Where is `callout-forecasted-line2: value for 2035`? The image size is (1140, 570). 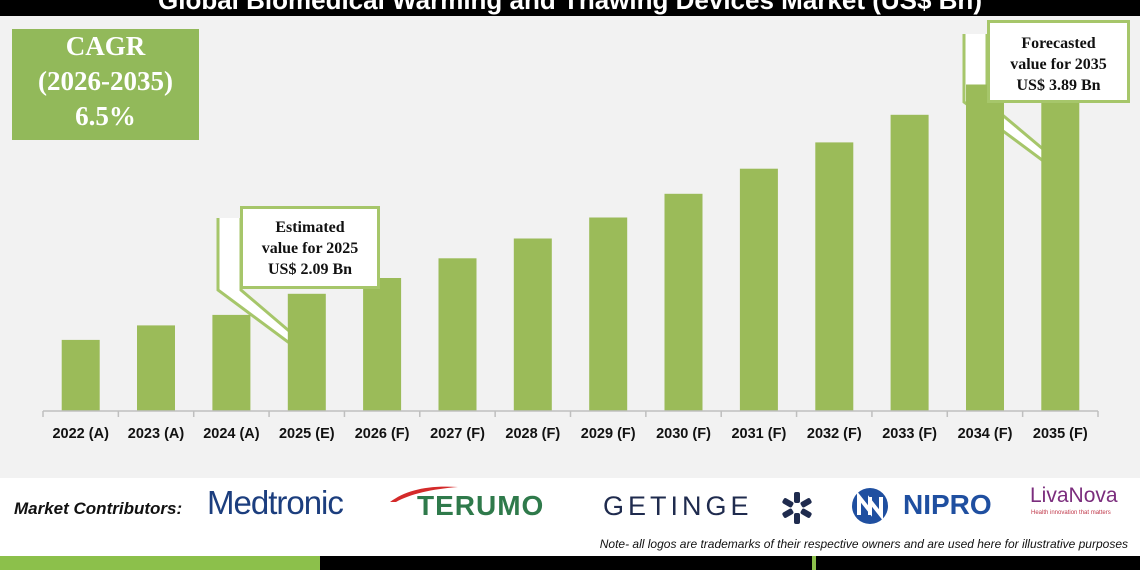 callout-forecasted-line2: value for 2035 is located at coordinates (1058, 64).